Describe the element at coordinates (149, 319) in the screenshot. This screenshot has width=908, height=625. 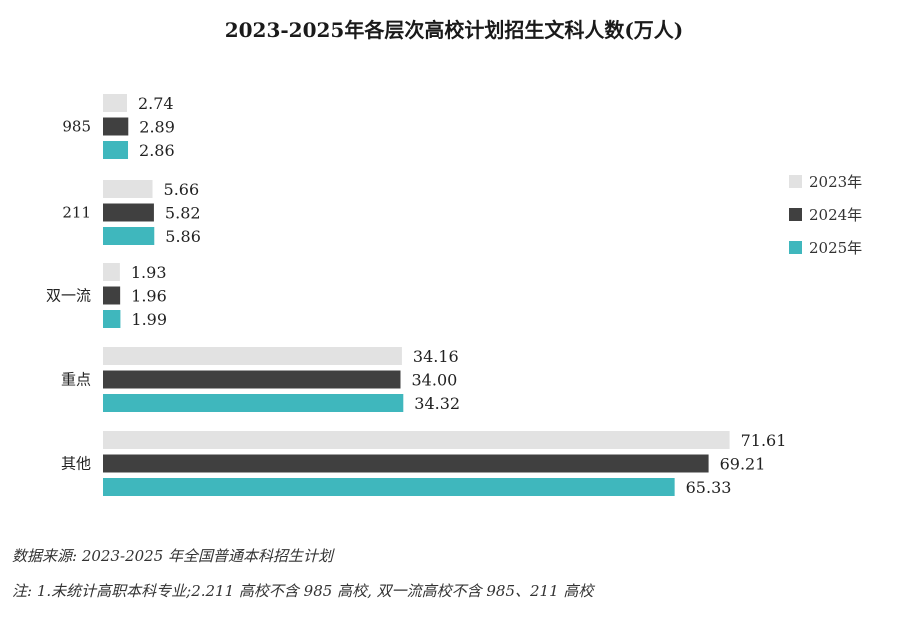
I see `data-label: 1.99` at that location.